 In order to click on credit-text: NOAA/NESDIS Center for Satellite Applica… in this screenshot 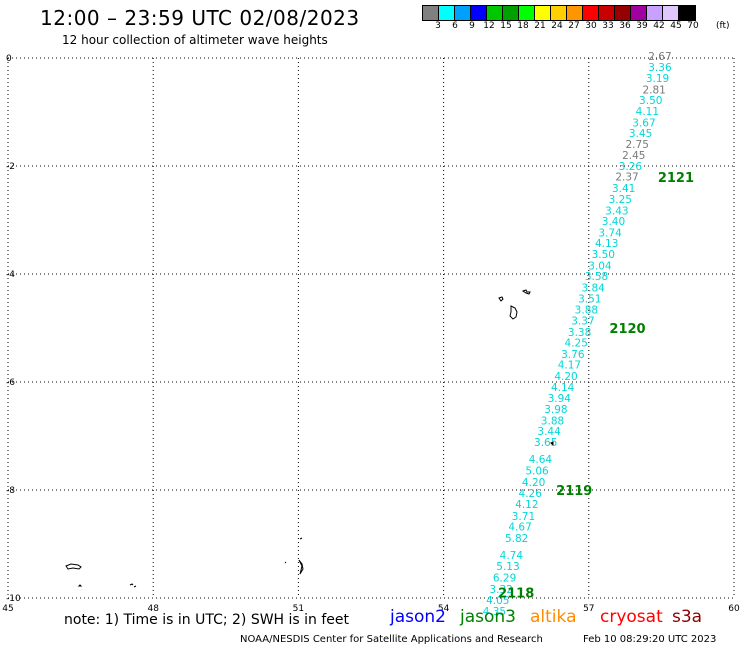, I will do `click(391, 639)`.